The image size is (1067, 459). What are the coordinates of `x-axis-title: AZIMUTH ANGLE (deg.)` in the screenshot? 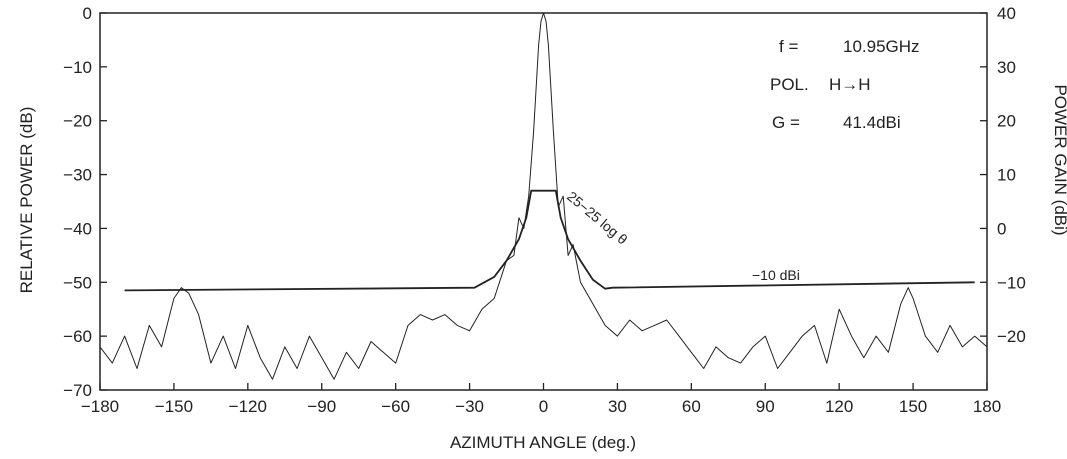 It's located at (543, 442).